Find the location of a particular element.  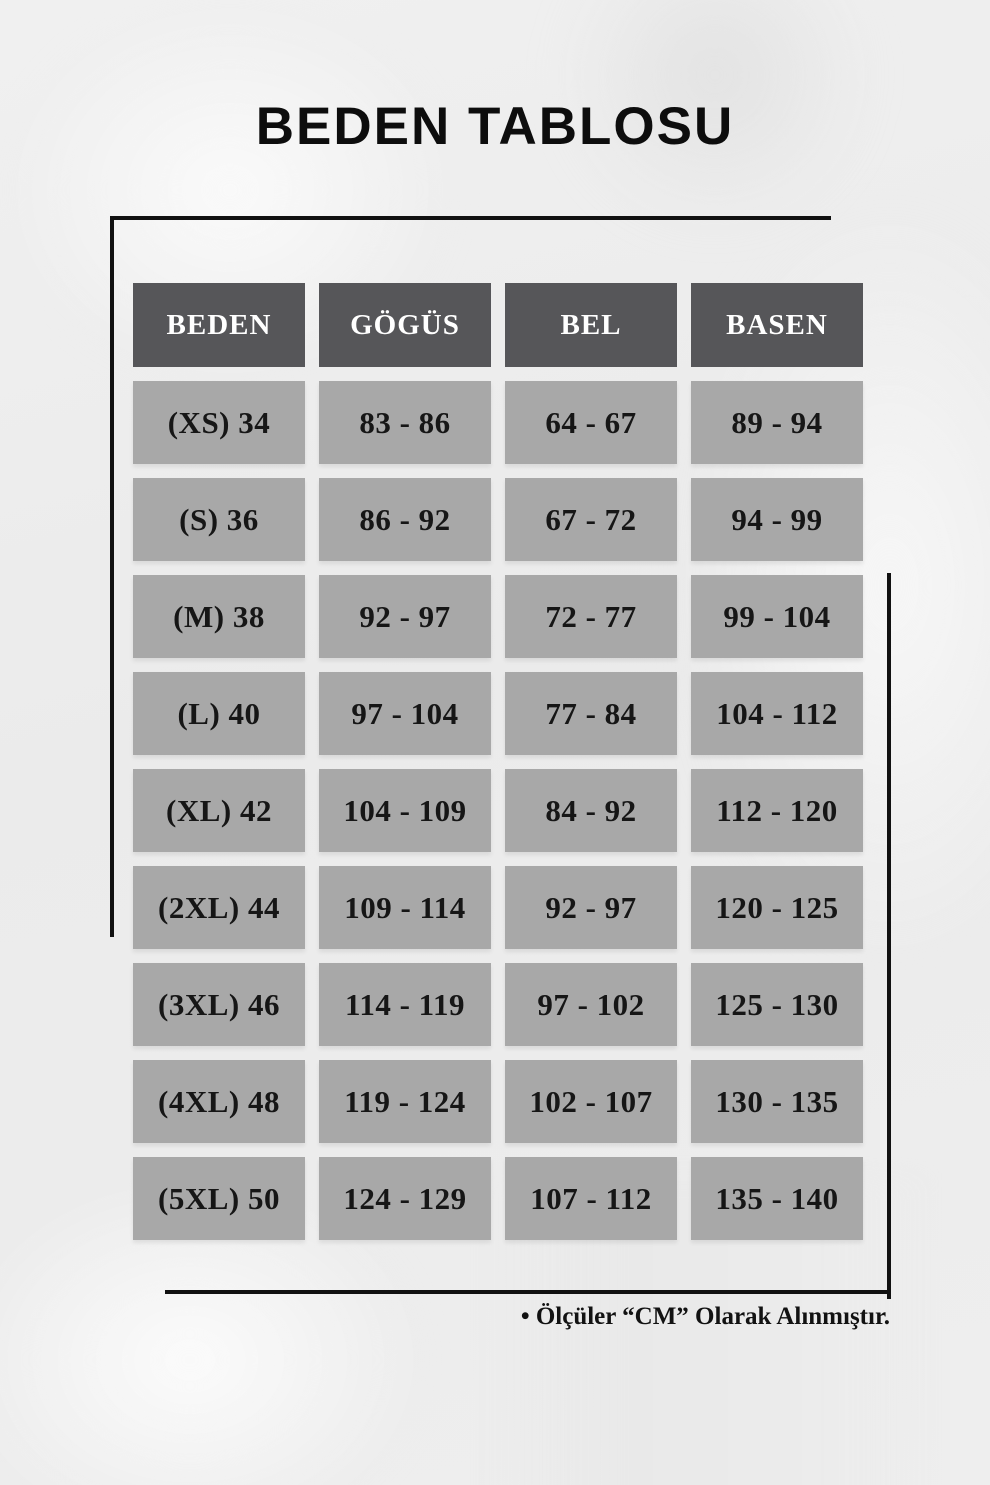

size-label-cell: (3XL) 46 is located at coordinates (219, 1004).